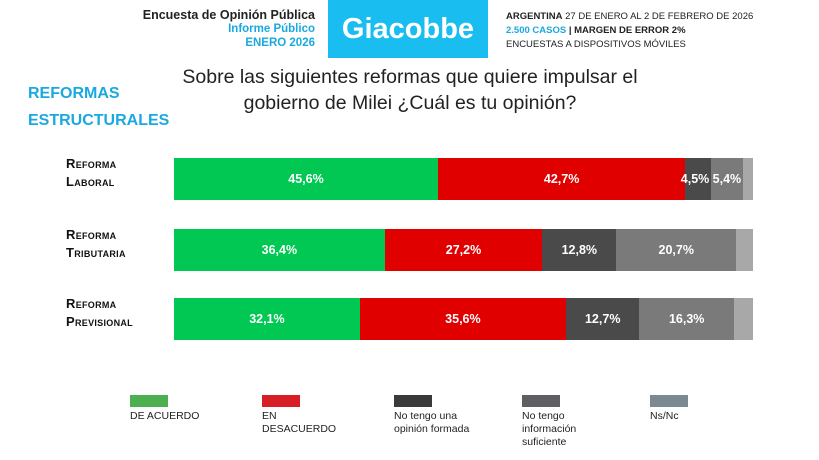  Describe the element at coordinates (596, 44) in the screenshot. I see `method: ENCUESTAS A DISPOSITIVOS MÓVILES` at that location.